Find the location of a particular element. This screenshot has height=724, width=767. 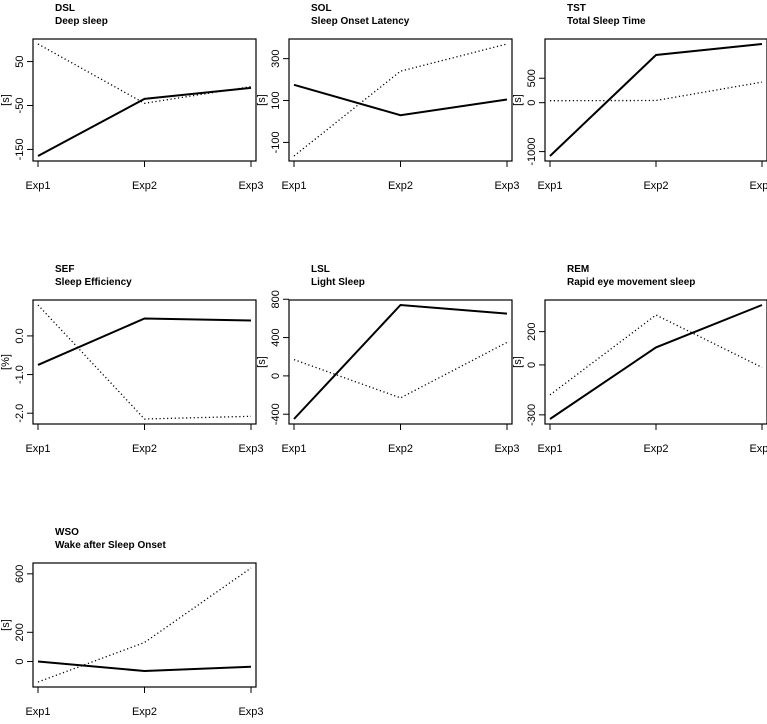

y-tick-label: 800 is located at coordinates (276, 299).